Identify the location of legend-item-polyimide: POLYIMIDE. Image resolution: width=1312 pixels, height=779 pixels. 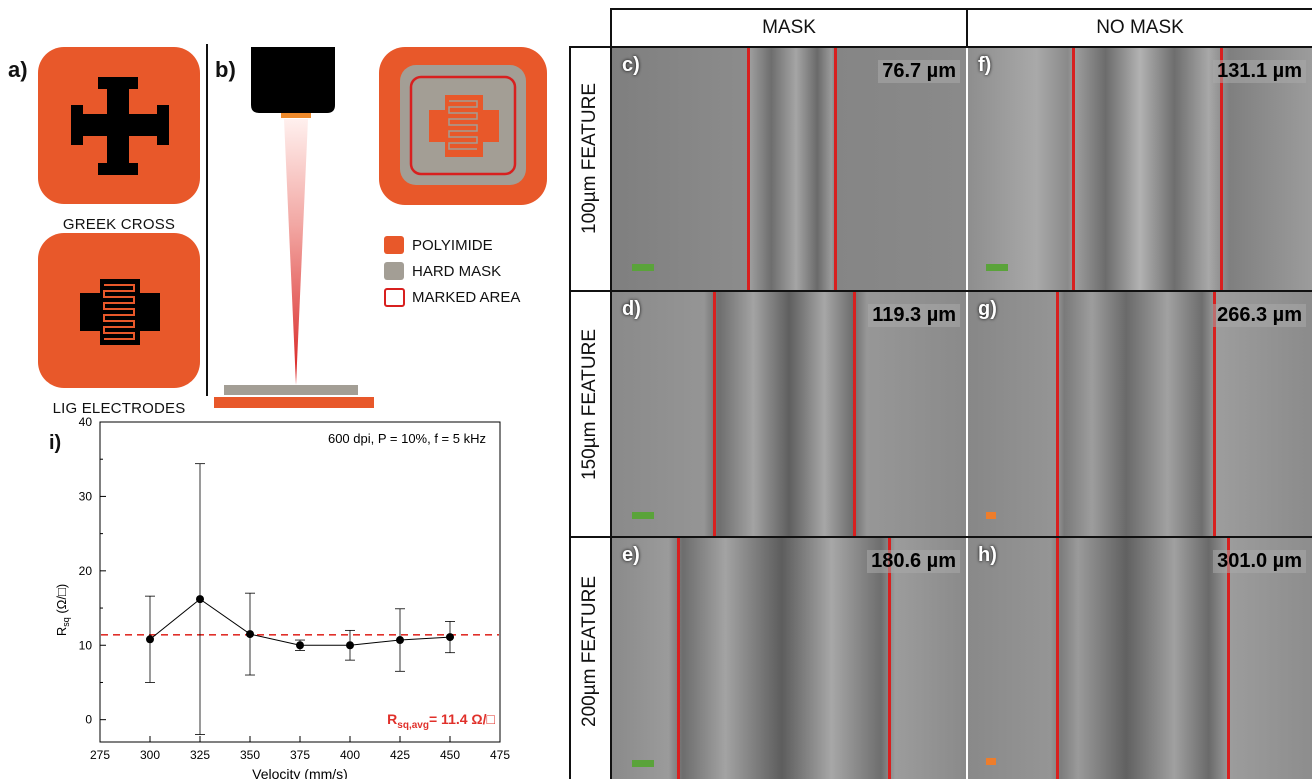
(469, 249).